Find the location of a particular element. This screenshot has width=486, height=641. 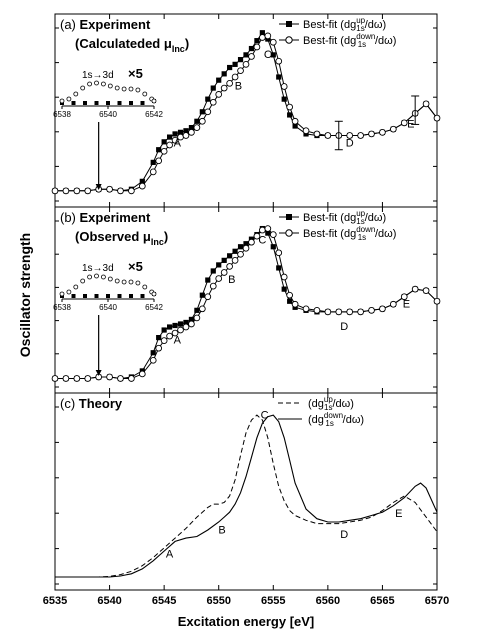

x-tick-label: 6535 is located at coordinates (55, 601).